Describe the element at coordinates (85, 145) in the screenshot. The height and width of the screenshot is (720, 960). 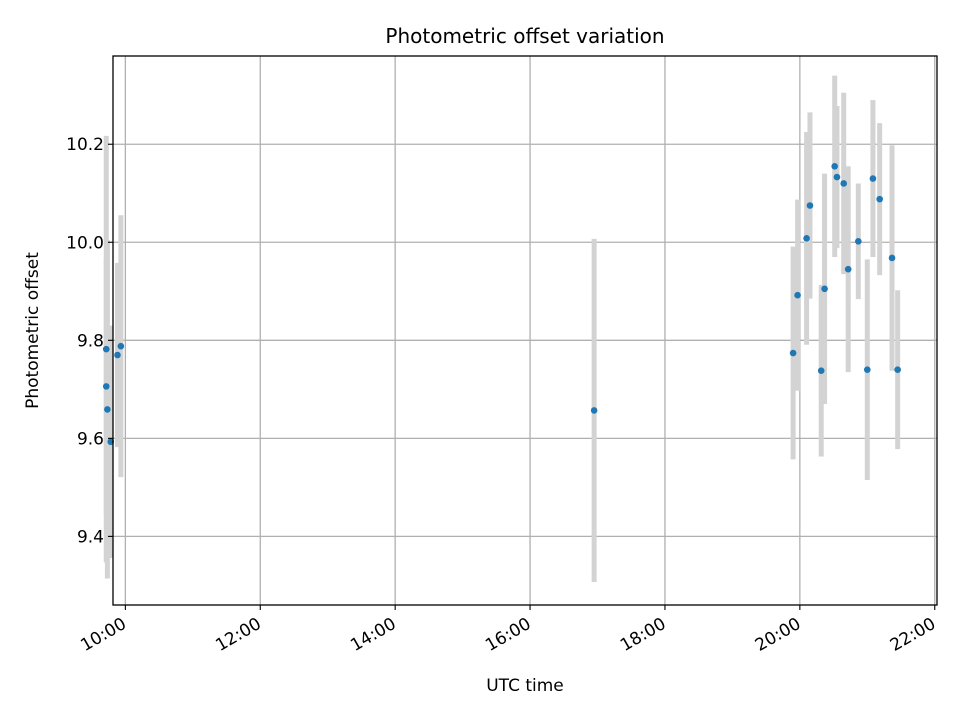
I see `y-tick-label: 10.2` at that location.